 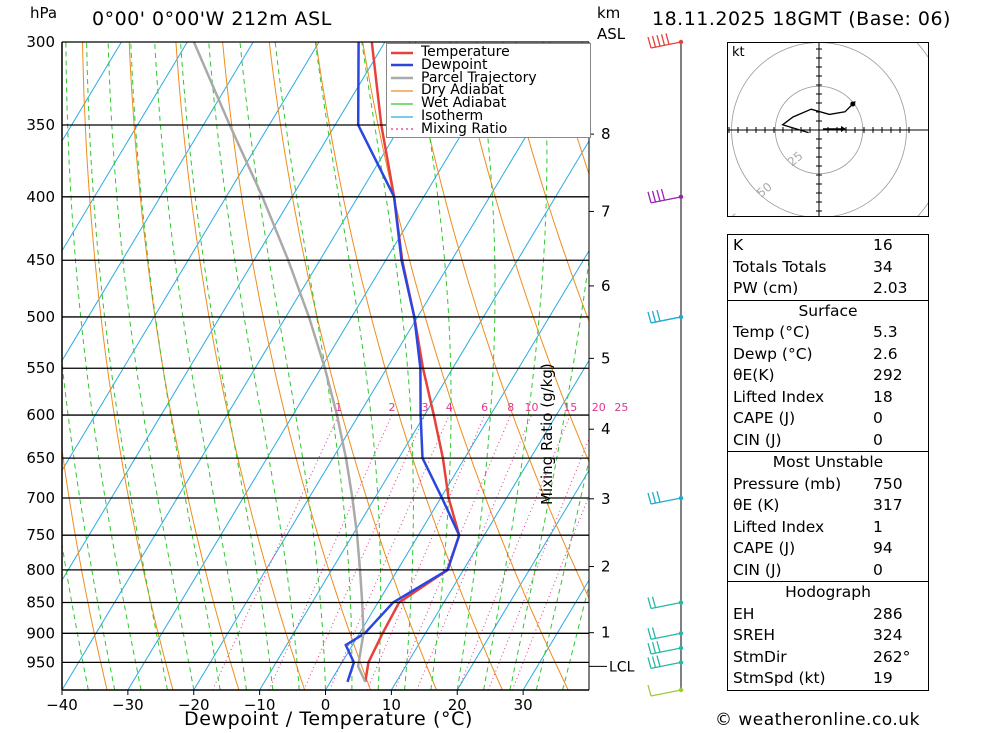 I want to click on index-row: Totals Totals 34, so click(x=828, y=268).